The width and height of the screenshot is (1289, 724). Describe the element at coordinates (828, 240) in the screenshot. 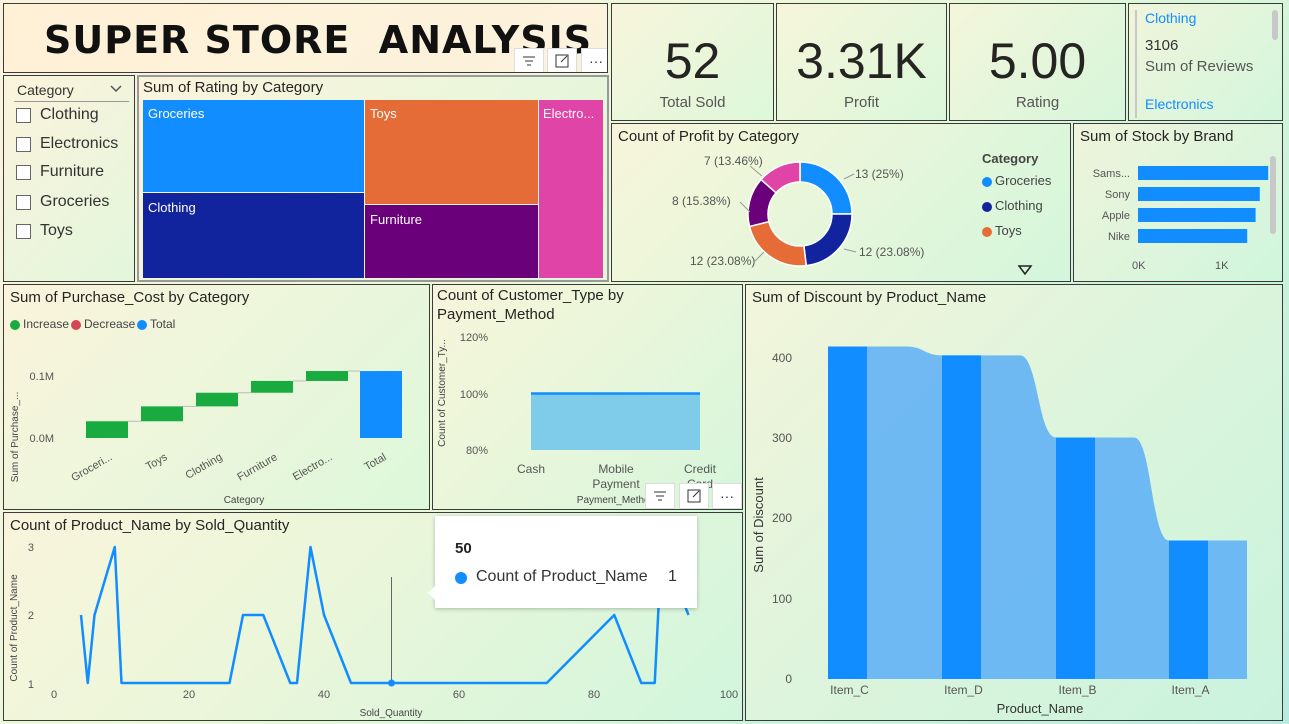

I see `donut-slice-clothing` at that location.